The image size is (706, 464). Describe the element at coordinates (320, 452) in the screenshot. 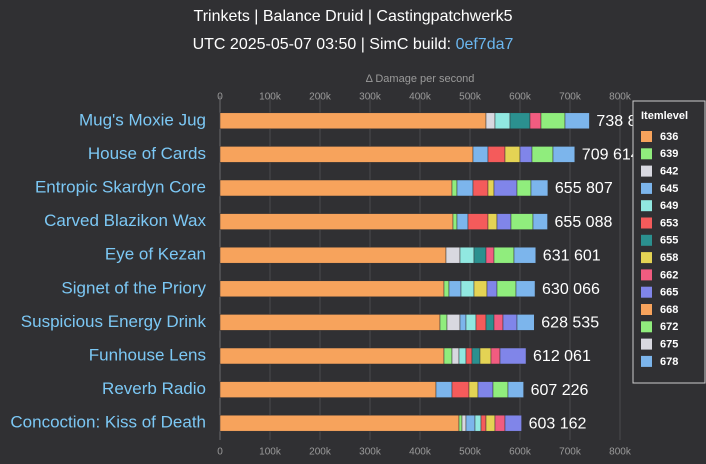

I see `x-tick-label-bottom: 200k` at that location.